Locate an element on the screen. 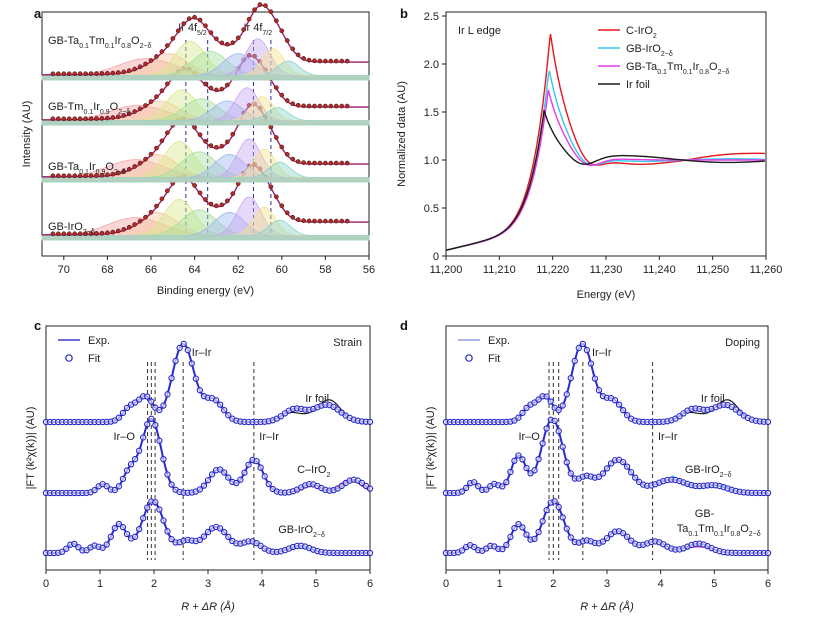 The image size is (828, 626). panel-label-a: a is located at coordinates (38, 13).